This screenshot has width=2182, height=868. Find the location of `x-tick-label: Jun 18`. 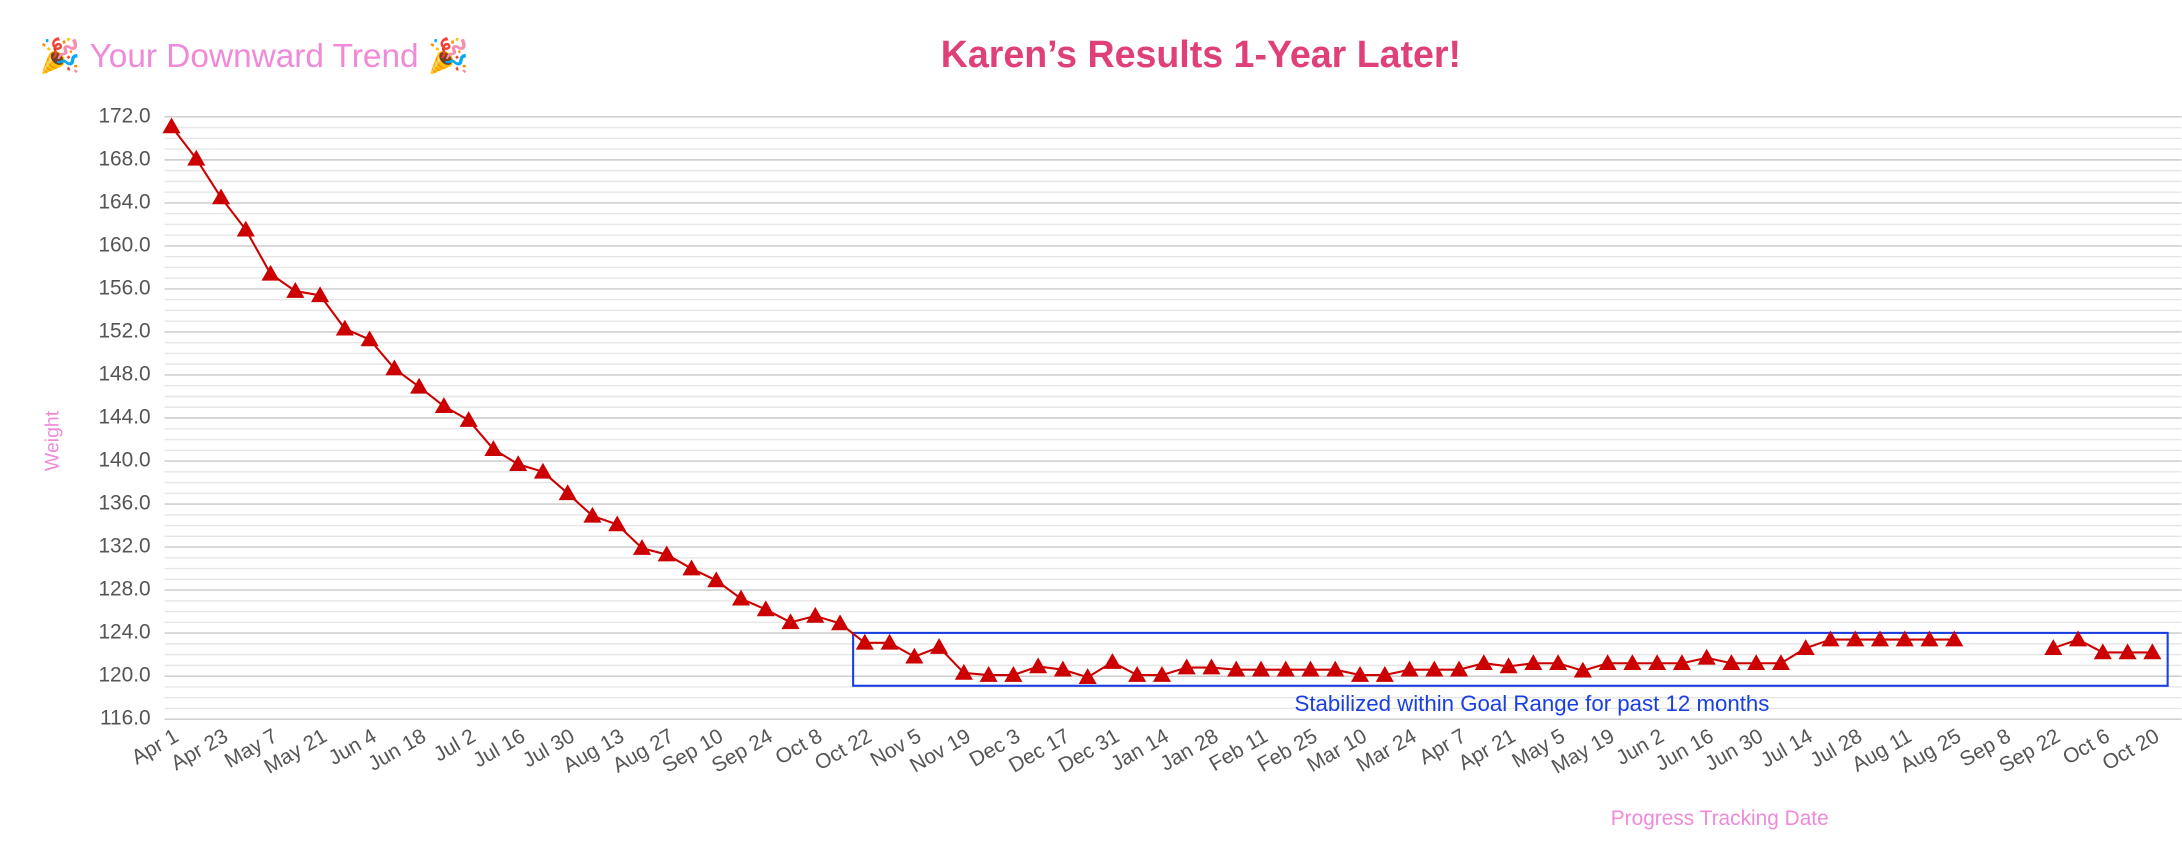

x-tick-label: Jun 18 is located at coordinates (397, 749).